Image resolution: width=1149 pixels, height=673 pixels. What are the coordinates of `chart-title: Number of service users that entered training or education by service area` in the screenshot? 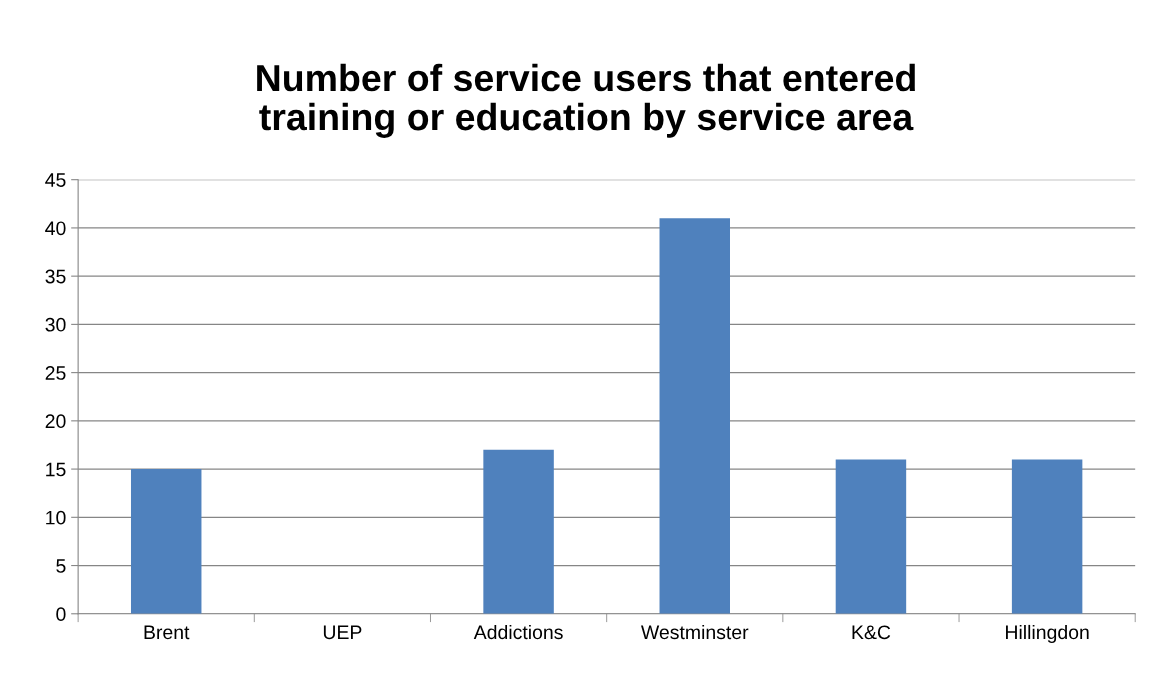 It's located at (586, 100).